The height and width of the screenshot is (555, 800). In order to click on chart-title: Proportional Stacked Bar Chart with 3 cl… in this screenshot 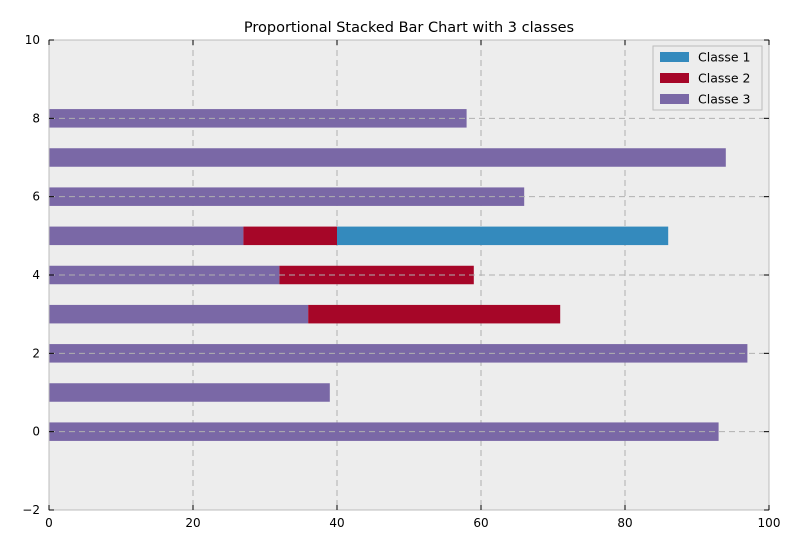, I will do `click(409, 28)`.